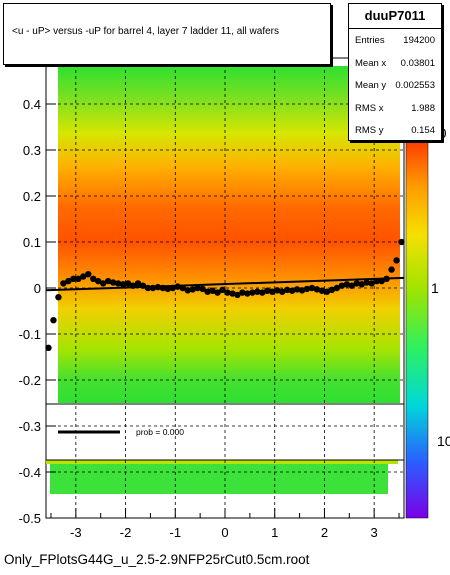  What do you see at coordinates (395, 108) in the screenshot?
I see `stat-rms-x: RMS x 1.988` at bounding box center [395, 108].